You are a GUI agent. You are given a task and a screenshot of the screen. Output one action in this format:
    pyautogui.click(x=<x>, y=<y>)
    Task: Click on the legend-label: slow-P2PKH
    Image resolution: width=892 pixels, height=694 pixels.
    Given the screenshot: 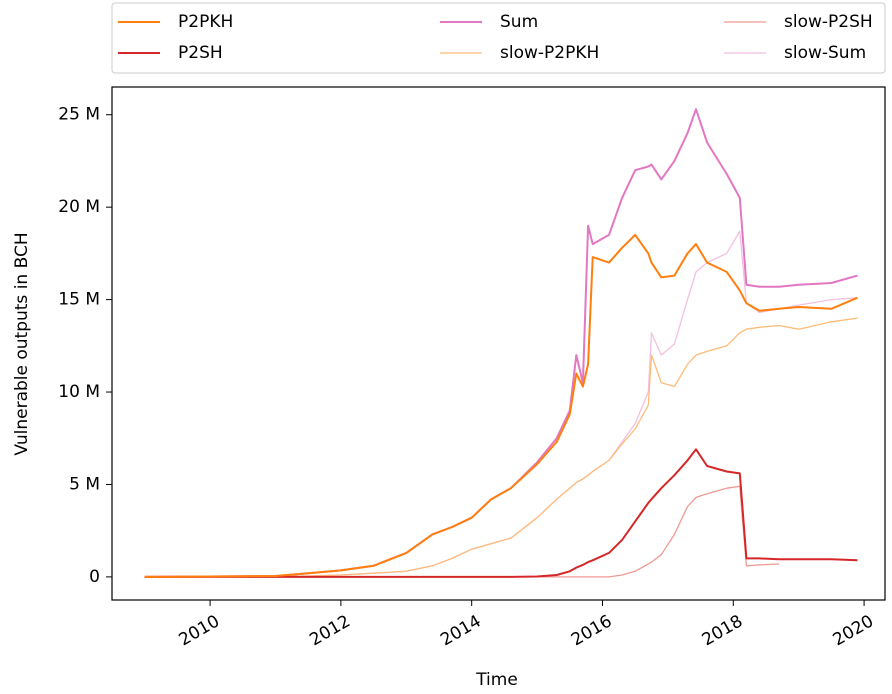 What is the action you would take?
    pyautogui.click(x=549, y=53)
    